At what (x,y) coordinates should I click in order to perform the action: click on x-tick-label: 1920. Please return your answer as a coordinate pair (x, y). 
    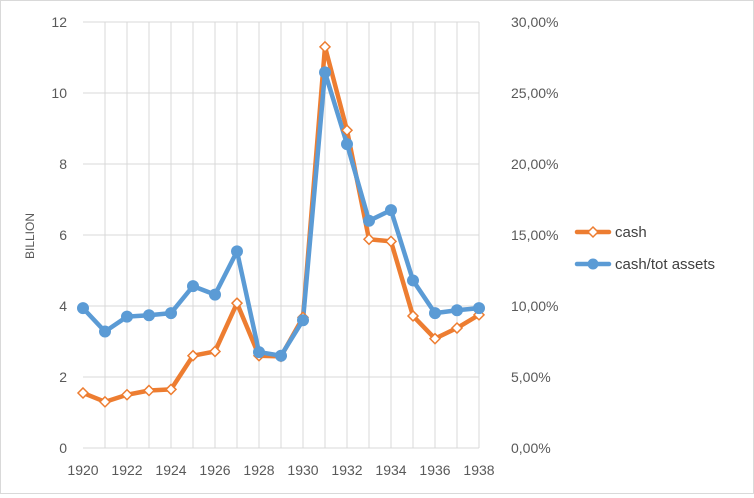
    Looking at the image, I should click on (82, 470).